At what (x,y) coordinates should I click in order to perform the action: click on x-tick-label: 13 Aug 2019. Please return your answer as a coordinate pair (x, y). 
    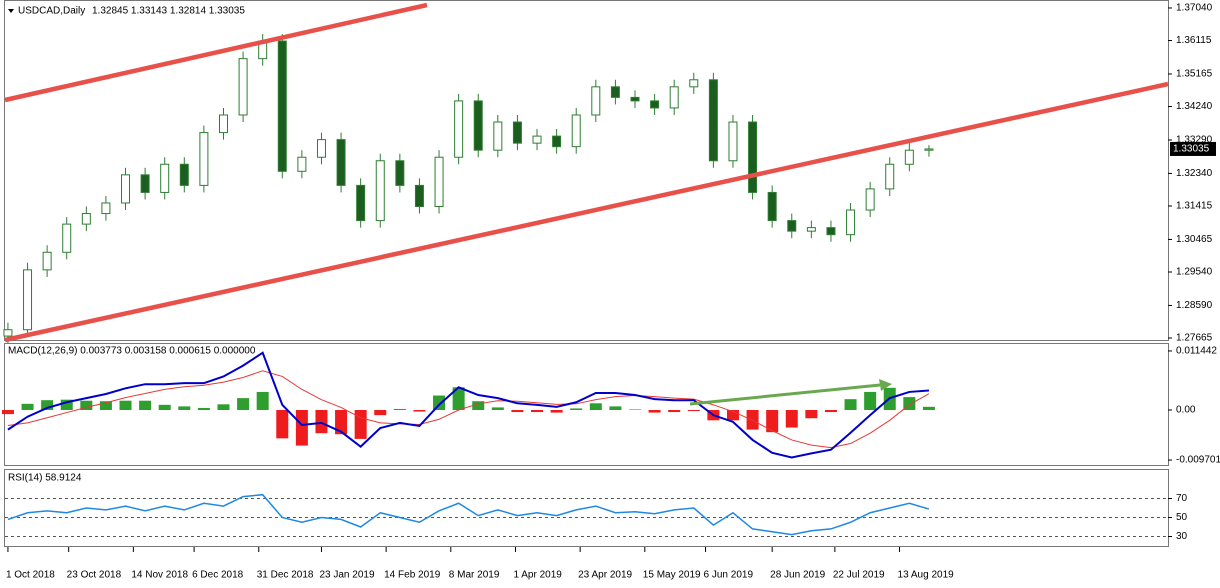
    Looking at the image, I should click on (926, 575).